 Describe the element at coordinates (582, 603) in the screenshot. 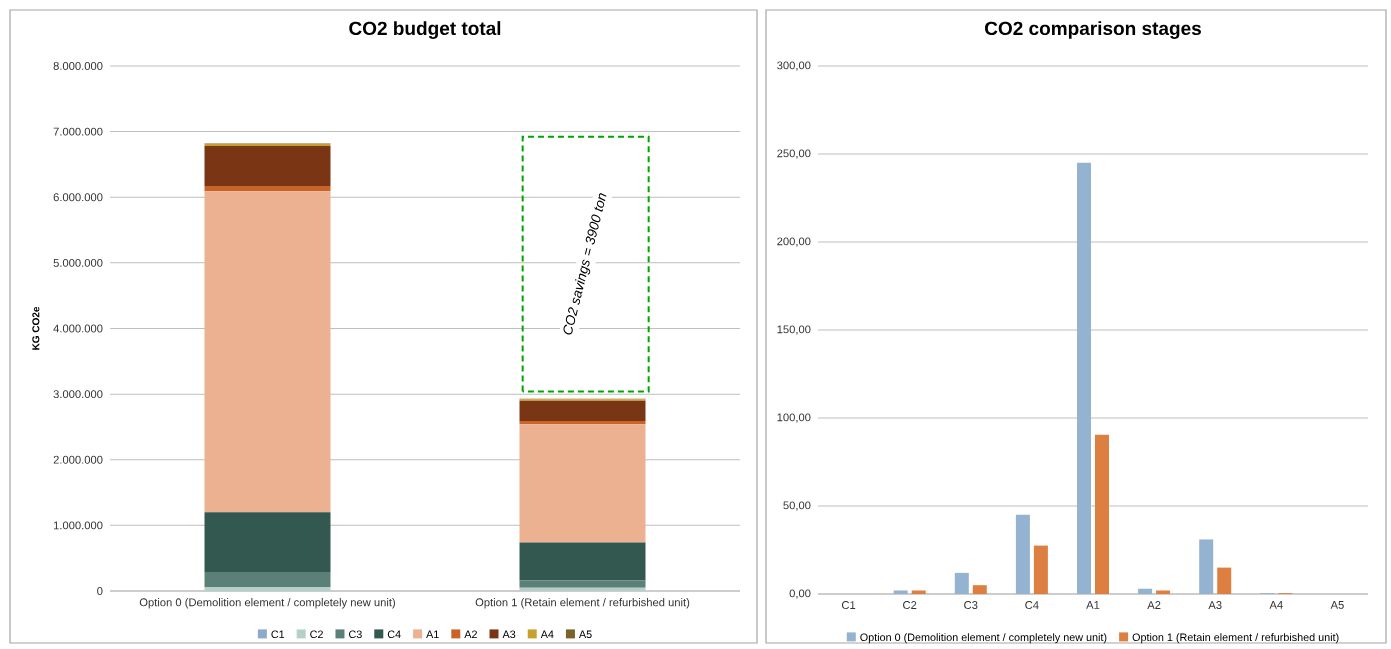

I see `x-tick-label: Option 1 (Retain element / refurbished unit)` at that location.